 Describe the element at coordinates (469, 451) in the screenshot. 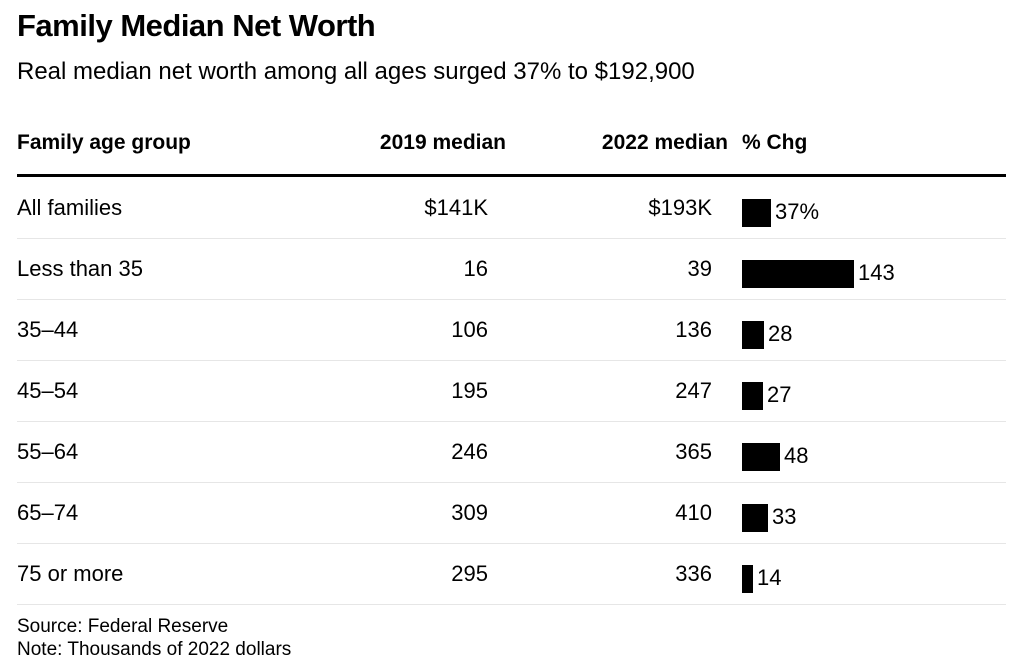

I see `median-2019-cell: 246` at that location.